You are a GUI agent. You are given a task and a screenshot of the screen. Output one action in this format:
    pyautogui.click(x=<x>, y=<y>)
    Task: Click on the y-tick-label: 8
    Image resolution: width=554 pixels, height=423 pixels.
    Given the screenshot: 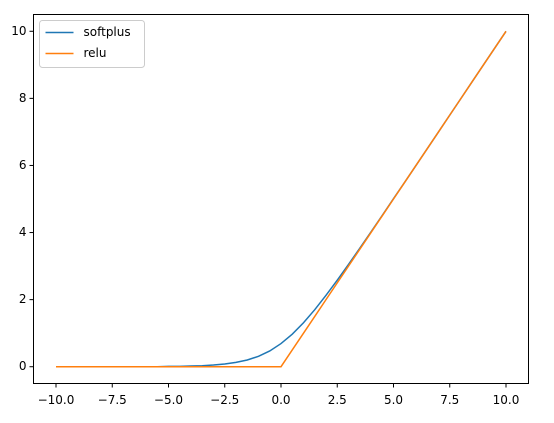 What is the action you would take?
    pyautogui.click(x=23, y=98)
    